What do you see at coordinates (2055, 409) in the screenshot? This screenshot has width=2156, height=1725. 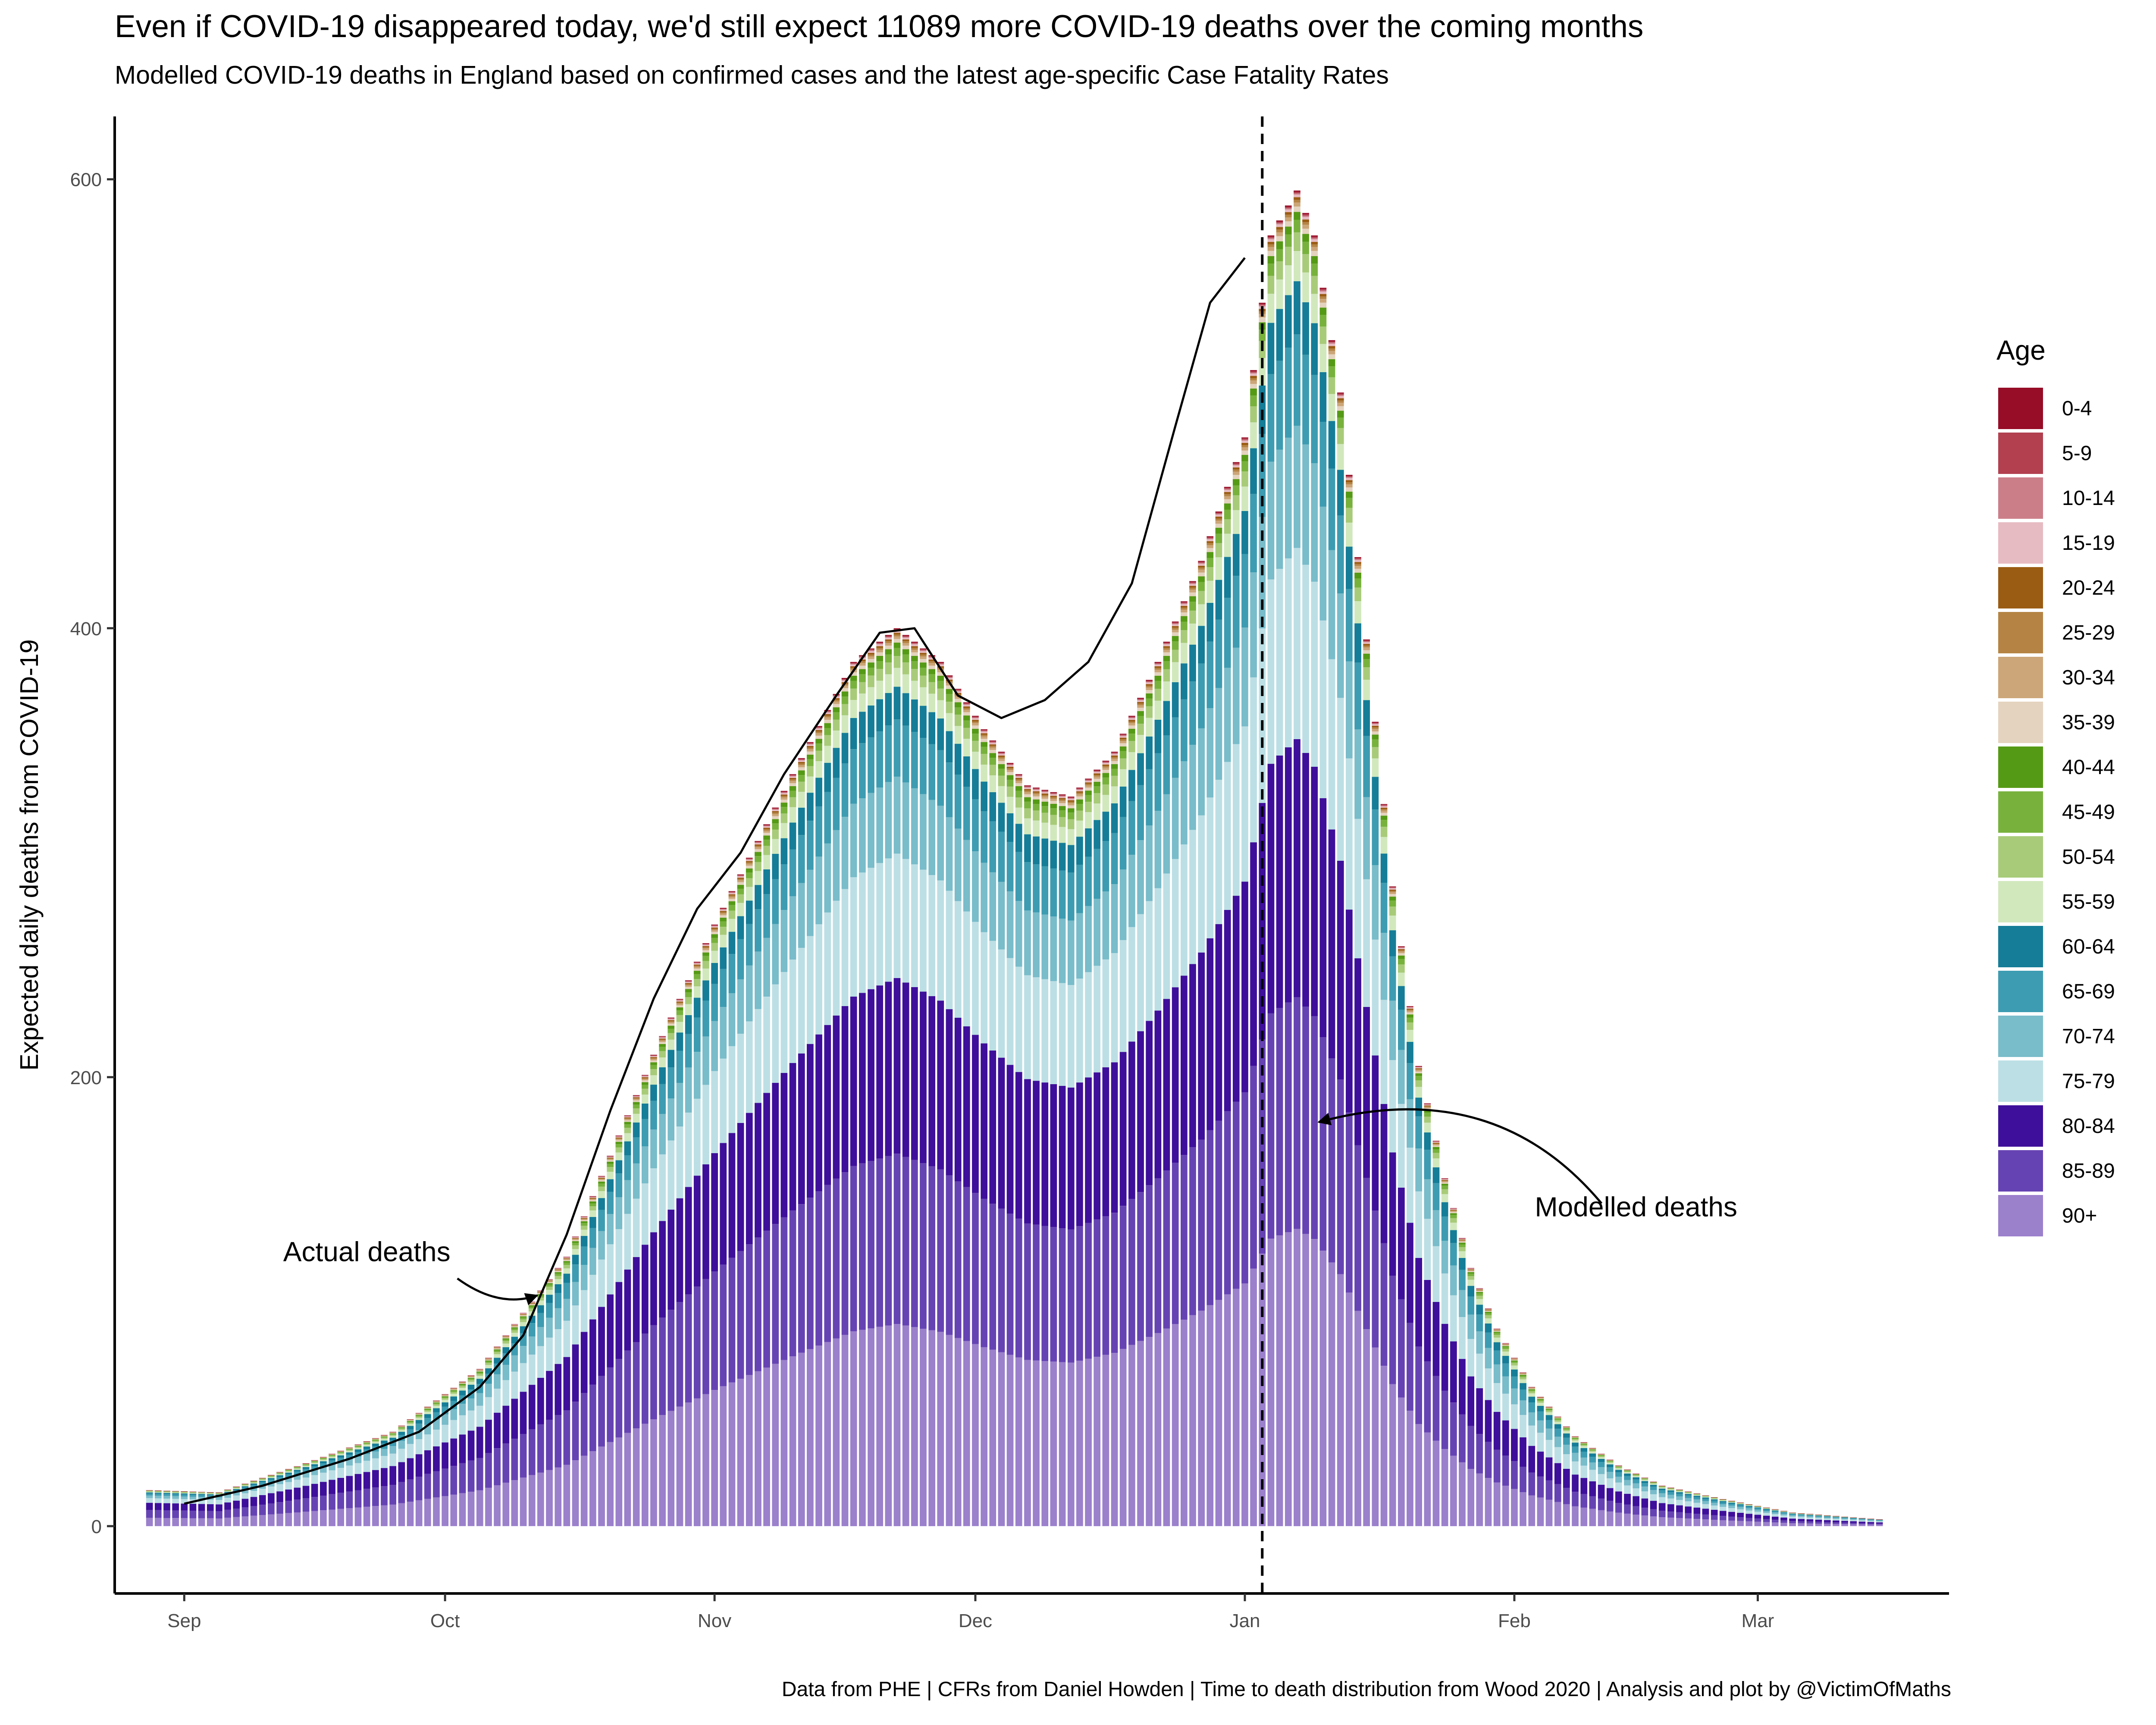 I see `legend-item: 0-4` at bounding box center [2055, 409].